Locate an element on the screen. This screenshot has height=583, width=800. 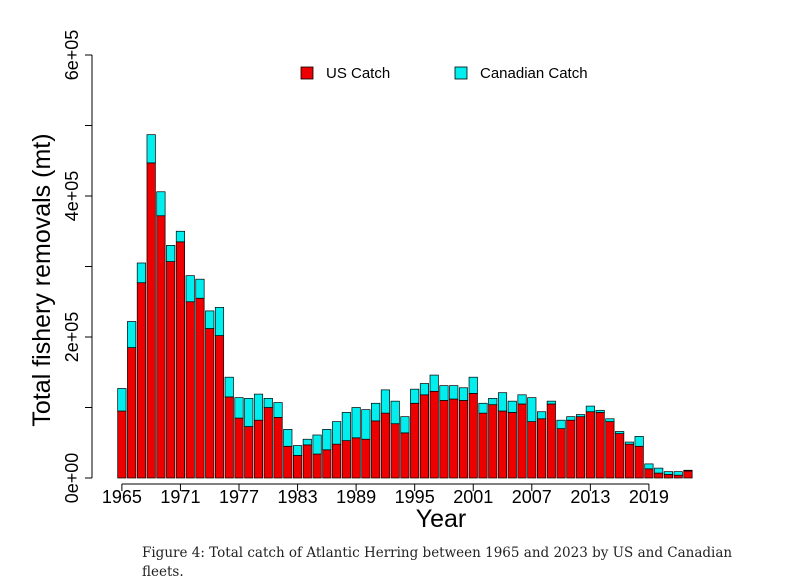
bar-us-catch-1990 is located at coordinates (366, 458).